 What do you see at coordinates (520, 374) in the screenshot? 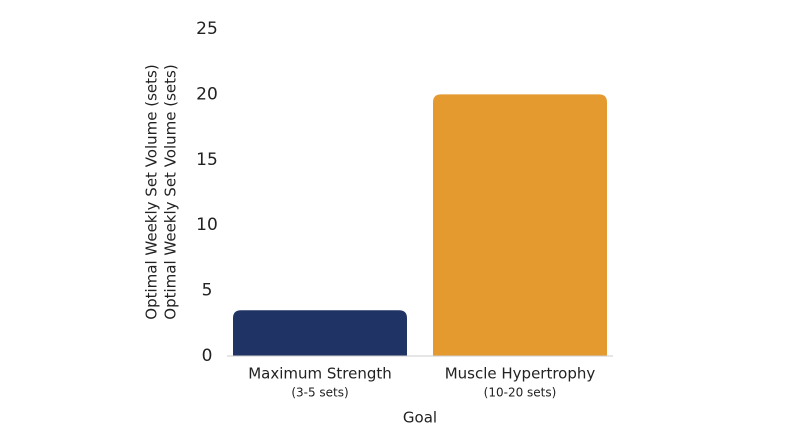
I see `x-tick-label: Muscle Hypertrophy` at bounding box center [520, 374].